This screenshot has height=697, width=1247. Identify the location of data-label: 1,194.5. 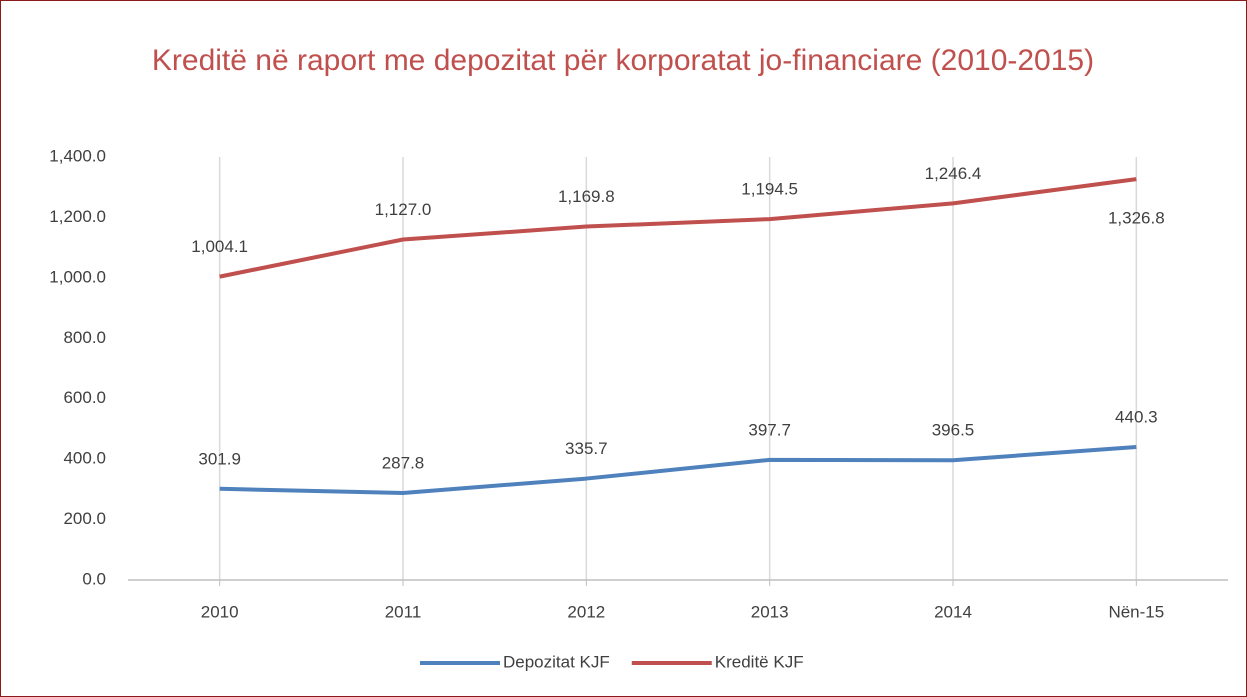
(769, 189).